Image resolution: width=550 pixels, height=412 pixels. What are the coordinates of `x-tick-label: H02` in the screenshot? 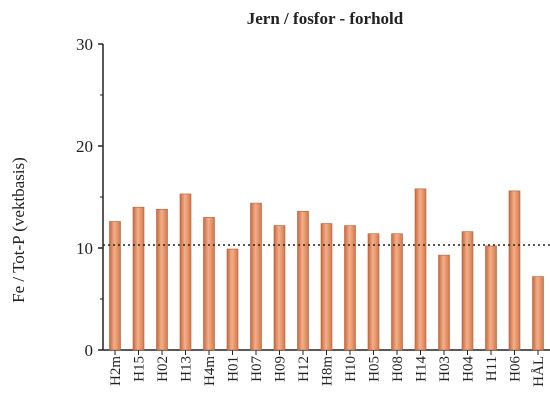 It's located at (163, 369).